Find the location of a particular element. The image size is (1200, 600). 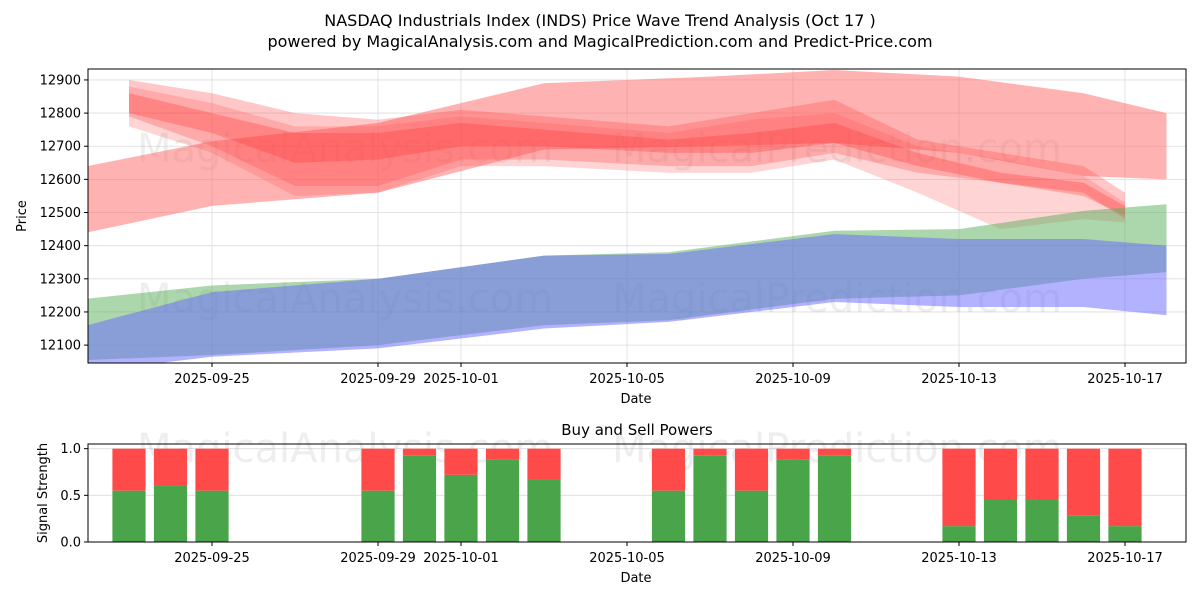

signal-y-ticks: 0.0 0.5 1.0 is located at coordinates (74, 496).